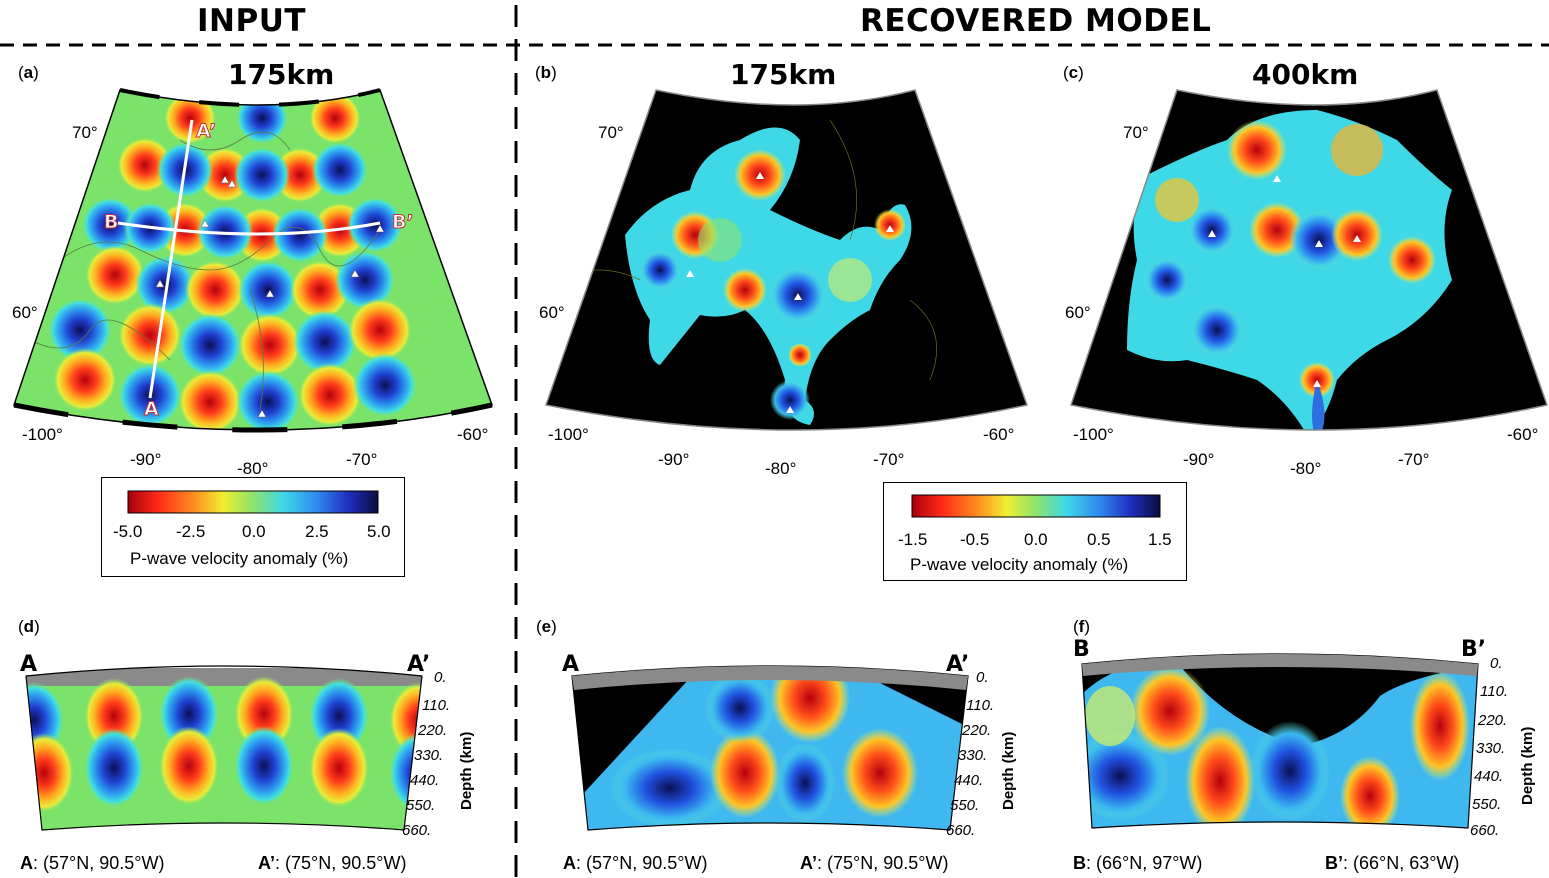  Describe the element at coordinates (92, 863) in the screenshot. I see `section-d-start-coord: A: (57°N, 90.5°W)` at that location.